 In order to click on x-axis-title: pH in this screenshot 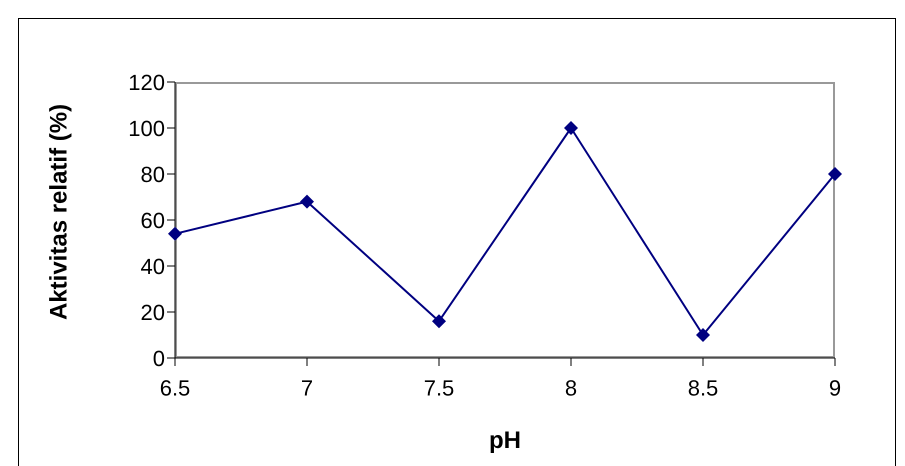, I will do `click(505, 440)`.